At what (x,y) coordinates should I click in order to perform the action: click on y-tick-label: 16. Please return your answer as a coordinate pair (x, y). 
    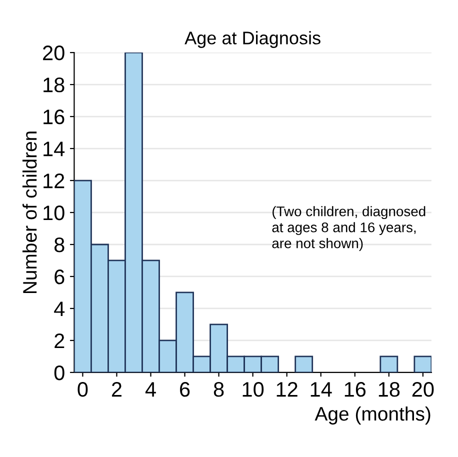
    Looking at the image, I should click on (54, 117).